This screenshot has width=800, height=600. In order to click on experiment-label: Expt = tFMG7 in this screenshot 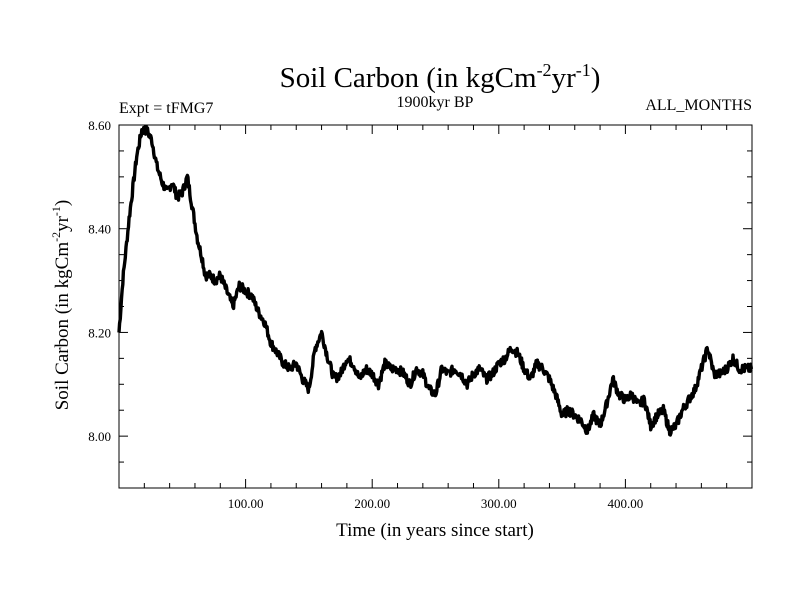, I will do `click(166, 108)`.